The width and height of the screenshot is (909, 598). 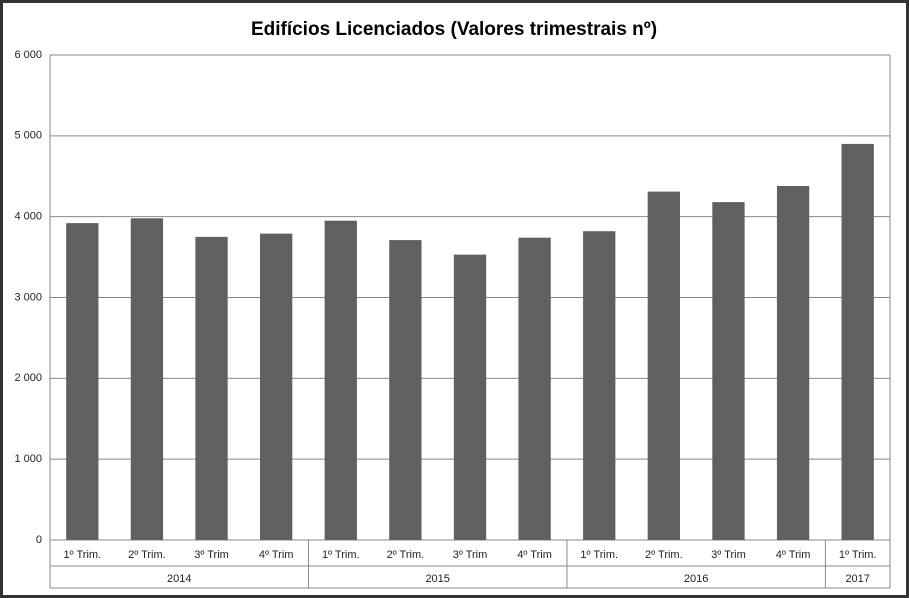 I want to click on x-group-label: 2014, so click(x=179, y=579).